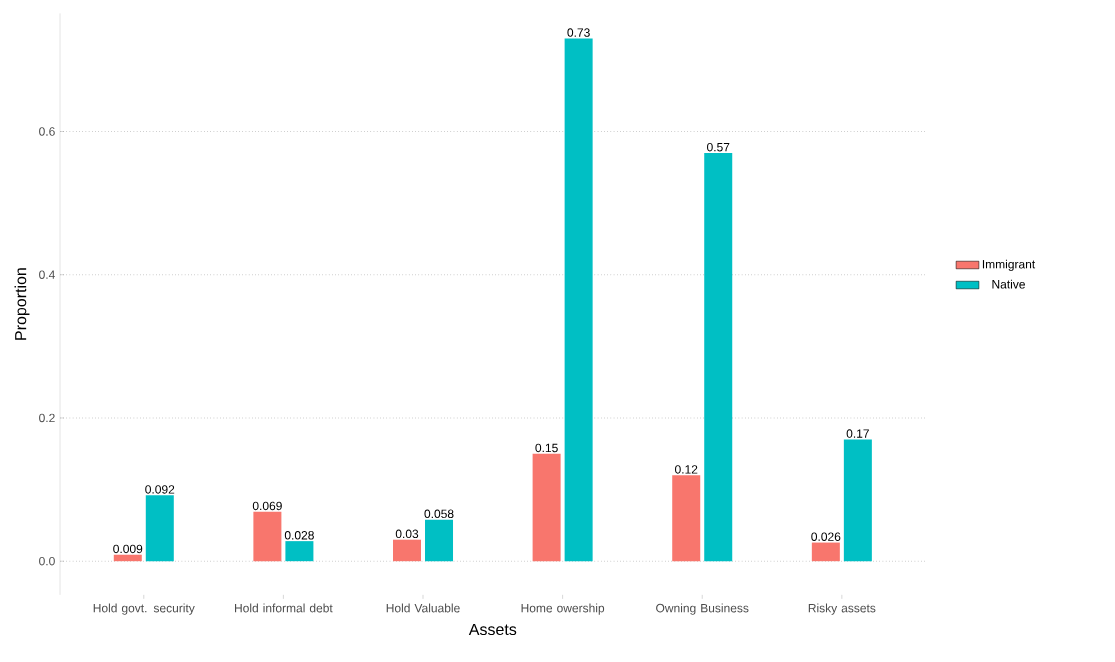  What do you see at coordinates (857, 434) in the screenshot?
I see `data-label: 0.17` at bounding box center [857, 434].